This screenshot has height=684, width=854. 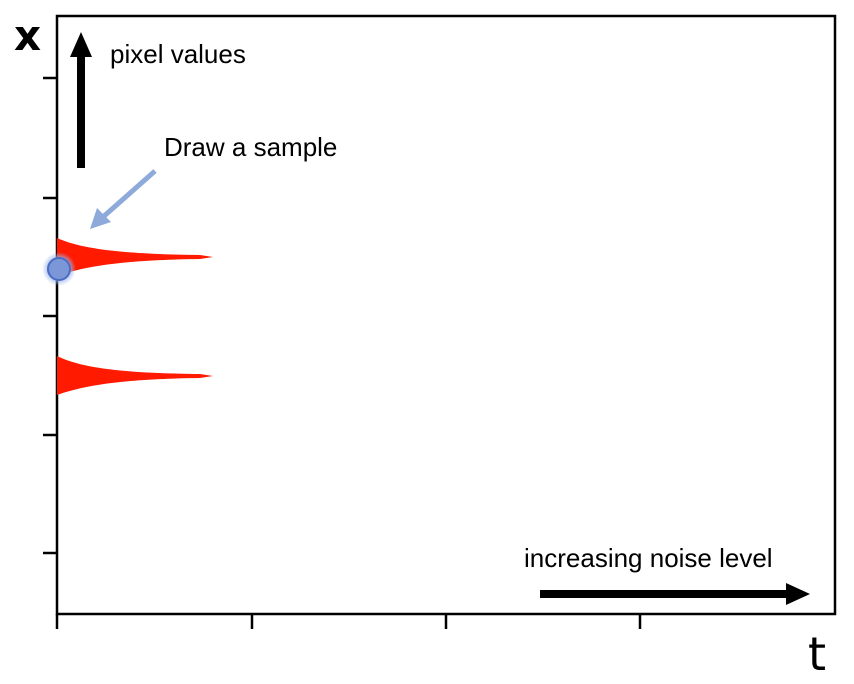 What do you see at coordinates (250, 147) in the screenshot?
I see `draw-sample-label: Draw a sample` at bounding box center [250, 147].